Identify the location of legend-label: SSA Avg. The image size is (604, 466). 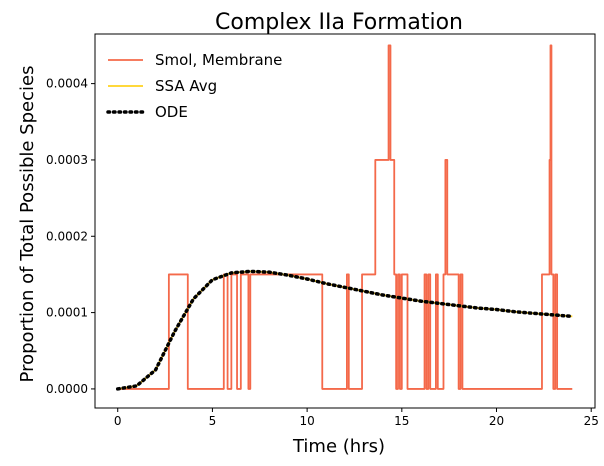
(186, 86).